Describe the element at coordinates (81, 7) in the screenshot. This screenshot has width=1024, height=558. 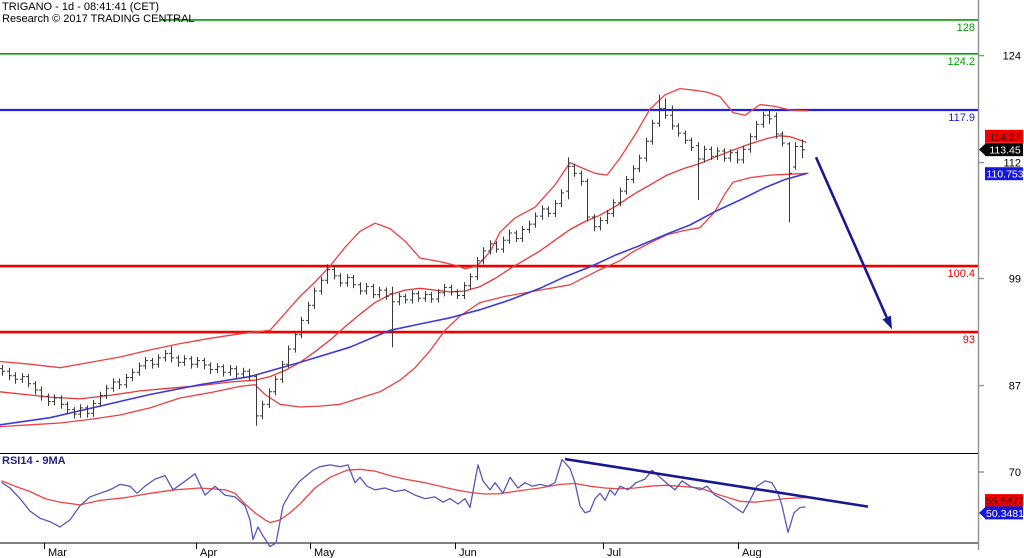
I see `chart-title: TRIGANO - 1d - 08:41:41 (CET)` at that location.